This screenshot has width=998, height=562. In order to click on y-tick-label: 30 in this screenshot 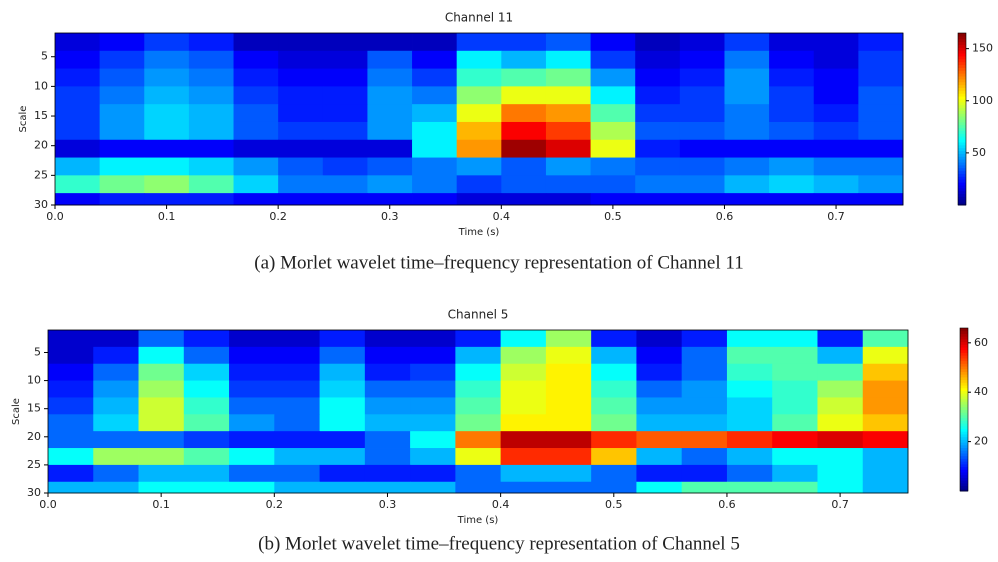, I will do `click(34, 492)`.